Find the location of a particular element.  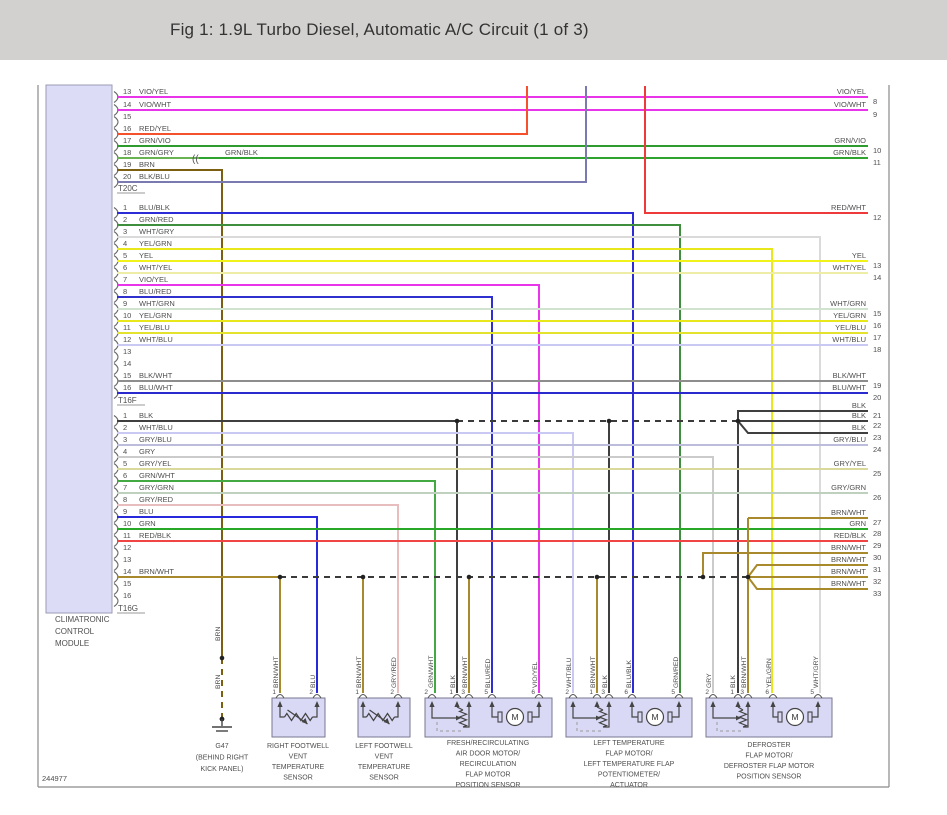

offpage-ref-number: 14 is located at coordinates (877, 277).